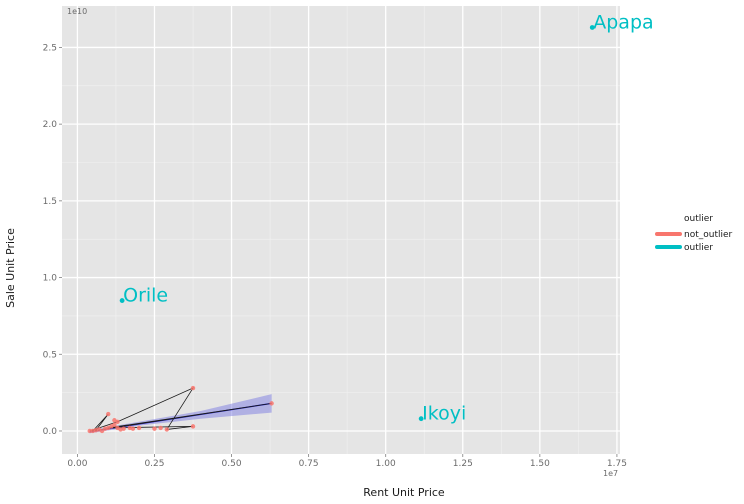 The width and height of the screenshot is (744, 504). What do you see at coordinates (50, 432) in the screenshot?
I see `y-tick-label: 0.0` at bounding box center [50, 432].